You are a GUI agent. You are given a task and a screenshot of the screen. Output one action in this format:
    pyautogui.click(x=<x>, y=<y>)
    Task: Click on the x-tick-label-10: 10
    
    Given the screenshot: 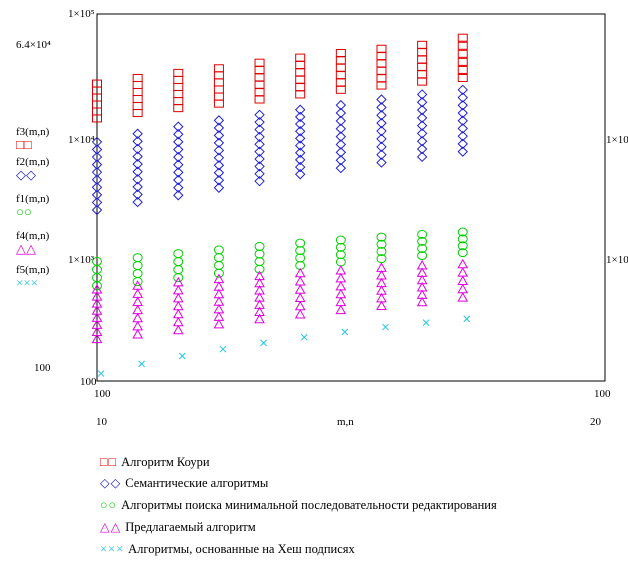 What is the action you would take?
    pyautogui.click(x=101, y=422)
    